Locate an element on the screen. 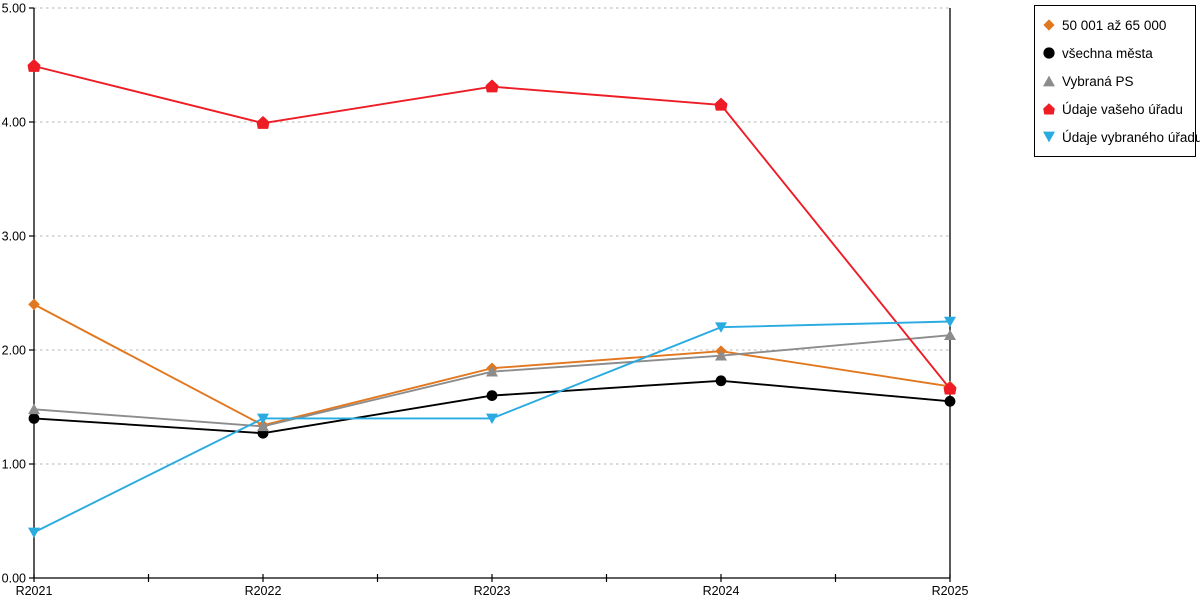 This screenshot has height=600, width=1200. circle-shape is located at coordinates (1049, 53).